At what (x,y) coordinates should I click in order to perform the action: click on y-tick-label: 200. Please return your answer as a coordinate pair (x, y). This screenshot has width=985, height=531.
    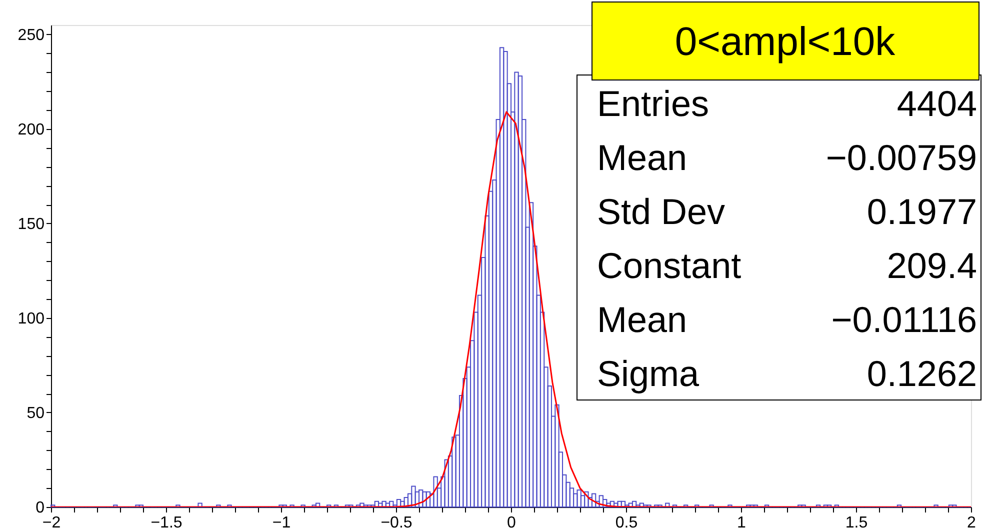
    Looking at the image, I should click on (31, 129).